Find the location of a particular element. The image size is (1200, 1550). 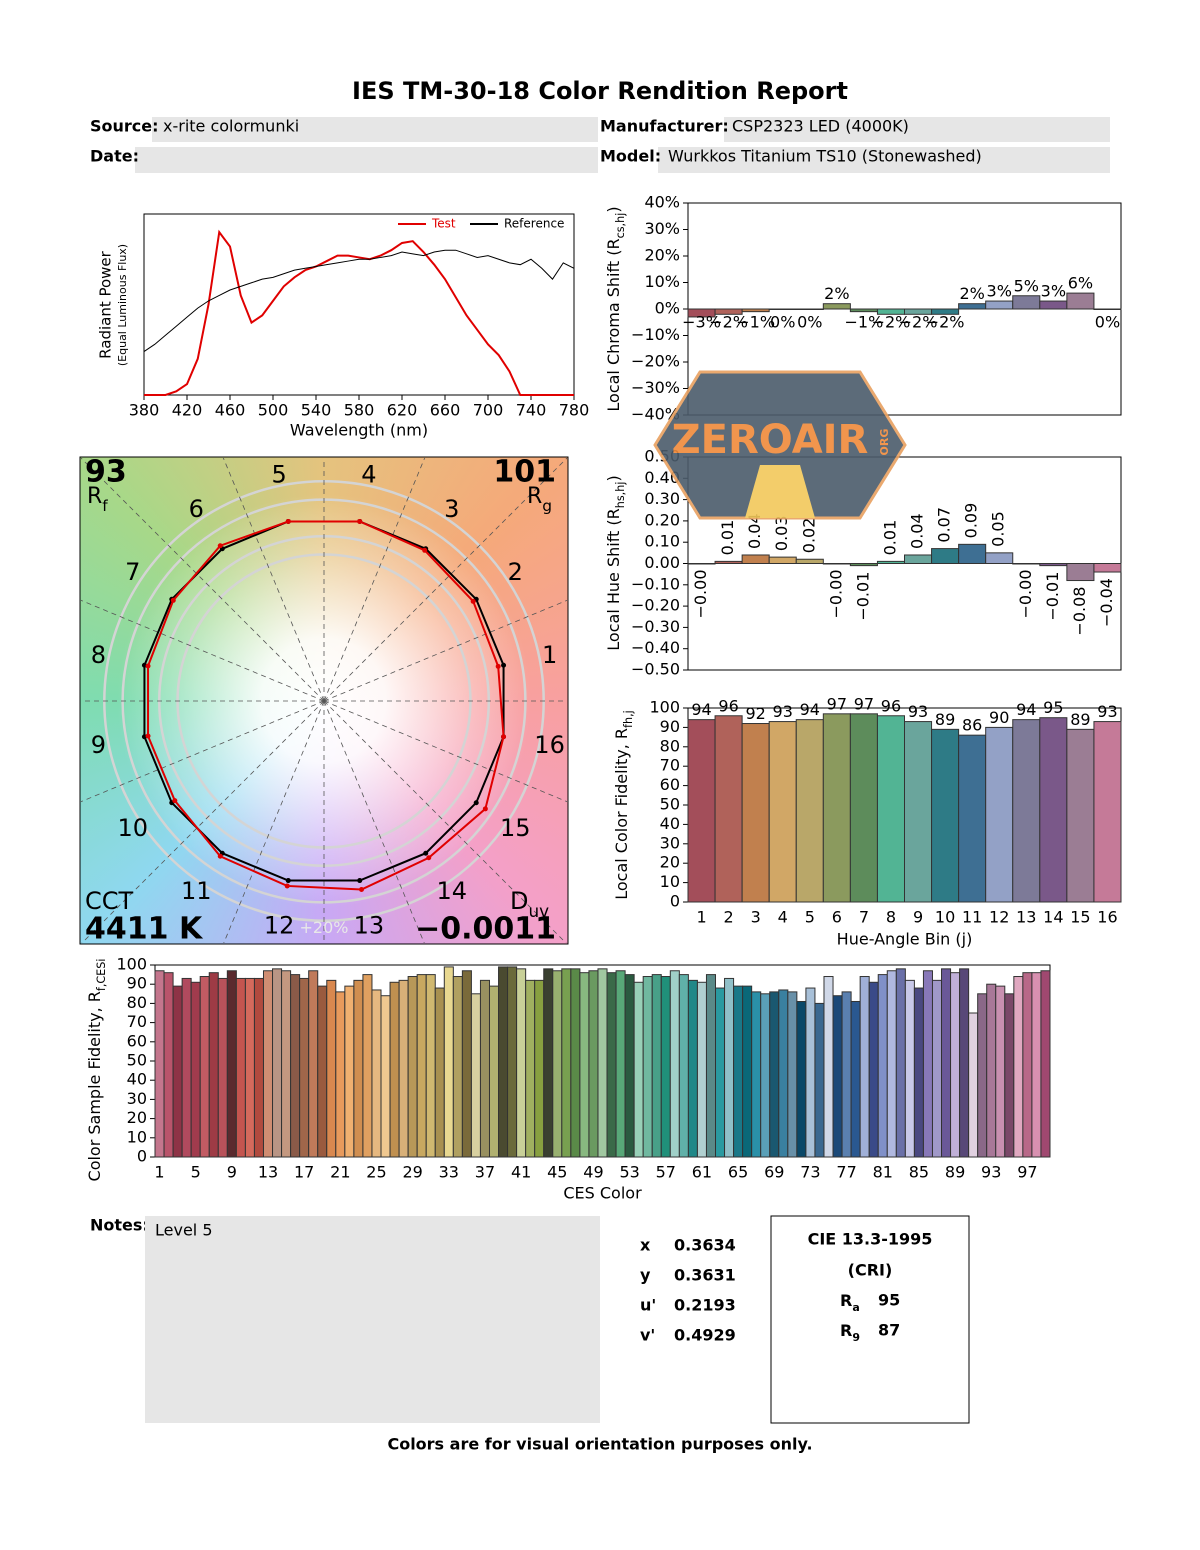

y-tick-label: 40 is located at coordinates (670, 823).